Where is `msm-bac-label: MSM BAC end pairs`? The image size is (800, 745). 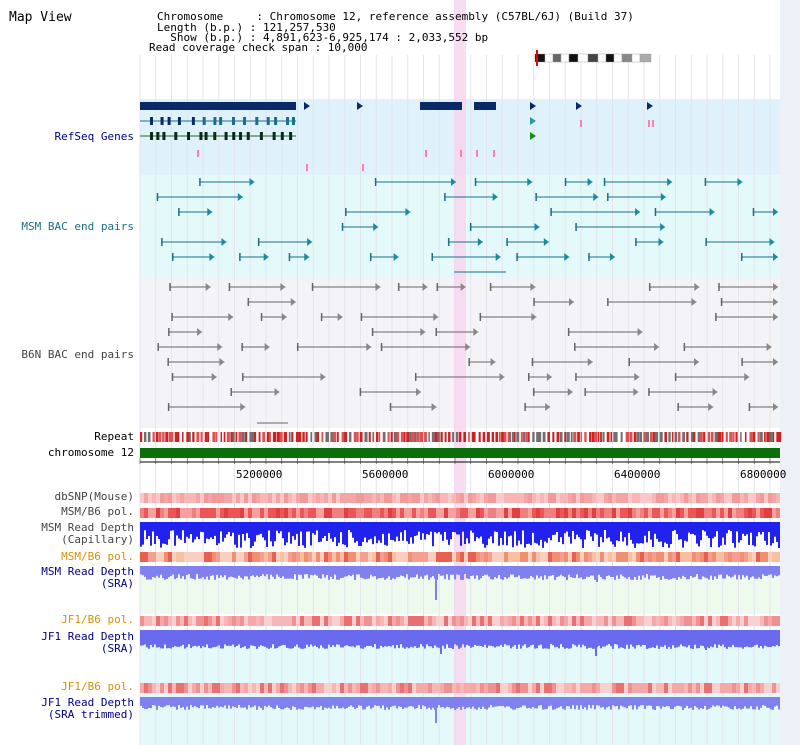
msm-bac-label: MSM BAC end pairs is located at coordinates (77, 226).